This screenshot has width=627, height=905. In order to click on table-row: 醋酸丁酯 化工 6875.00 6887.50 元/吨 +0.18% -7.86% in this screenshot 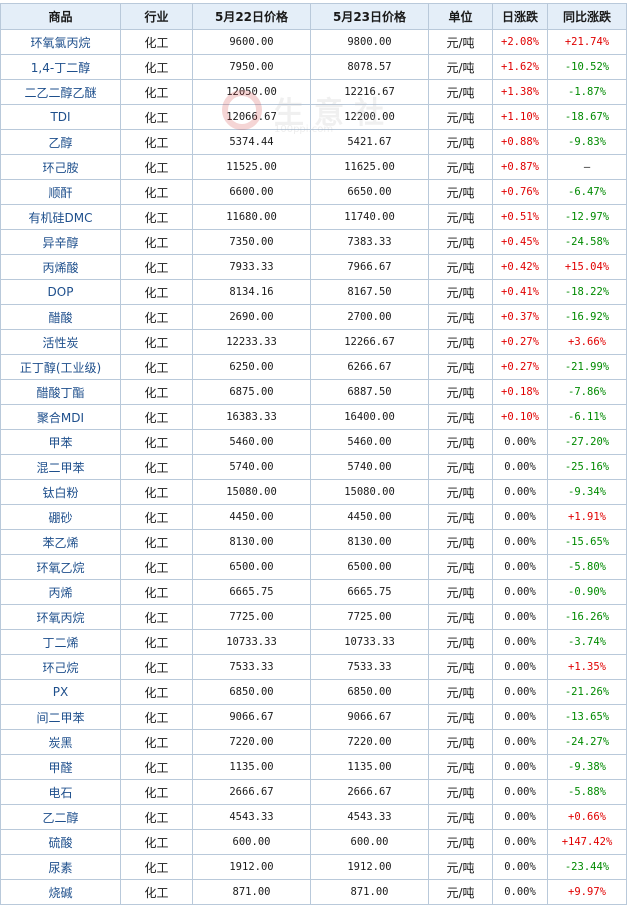, I will do `click(313, 392)`.